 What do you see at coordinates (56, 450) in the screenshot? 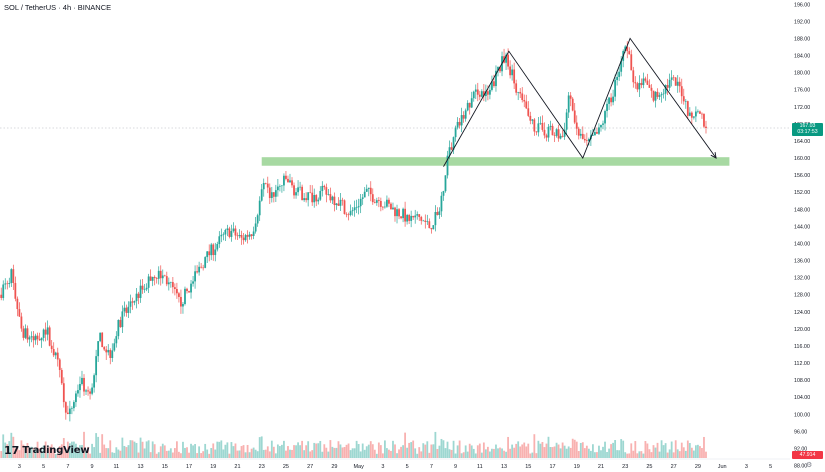
I see `logo-text: TradingView` at bounding box center [56, 450].